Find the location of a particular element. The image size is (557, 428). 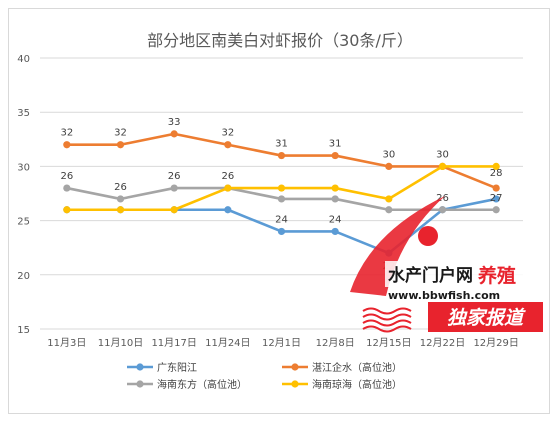

legend-label: 海南琼海（高位池） is located at coordinates (357, 384).